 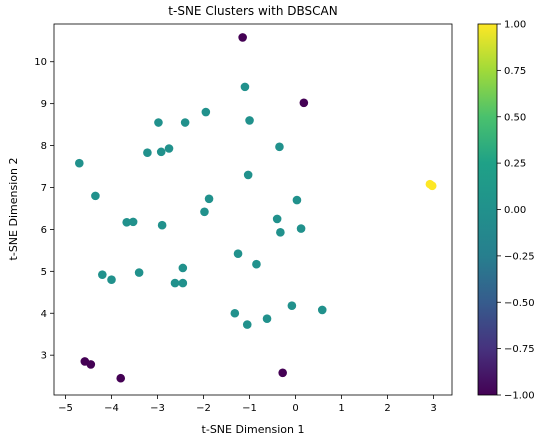 What do you see at coordinates (44, 314) in the screenshot?
I see `y-tick-label: 4` at bounding box center [44, 314].